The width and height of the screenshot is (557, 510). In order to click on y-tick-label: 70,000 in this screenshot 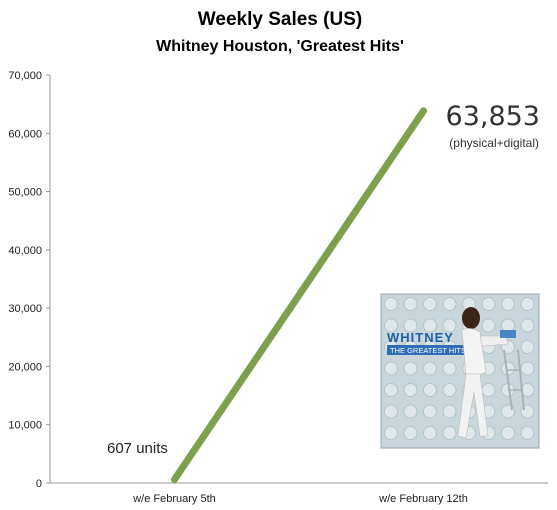, I will do `click(25, 76)`.